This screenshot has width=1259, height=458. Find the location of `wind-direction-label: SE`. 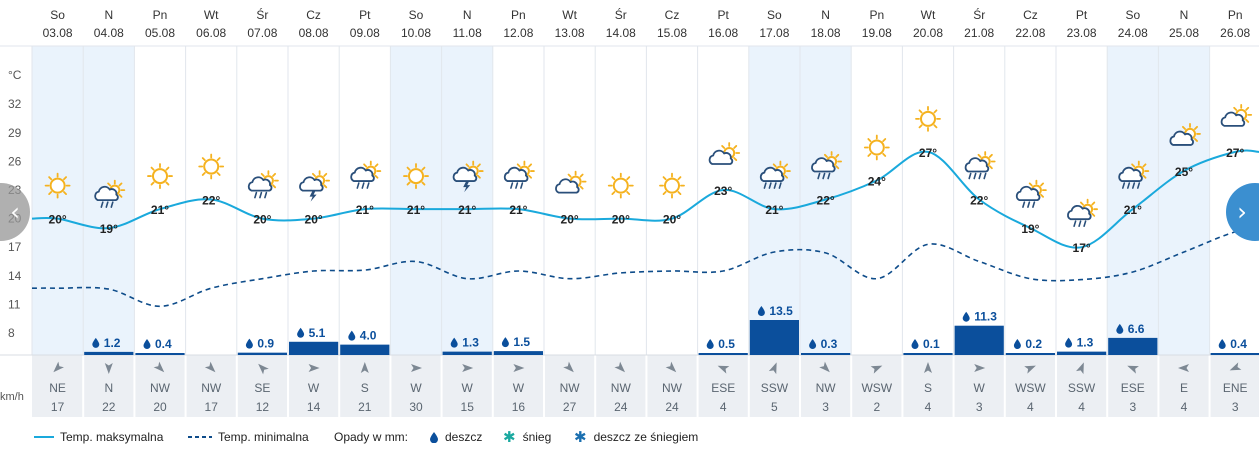

wind-direction-label: SE is located at coordinates (262, 388).